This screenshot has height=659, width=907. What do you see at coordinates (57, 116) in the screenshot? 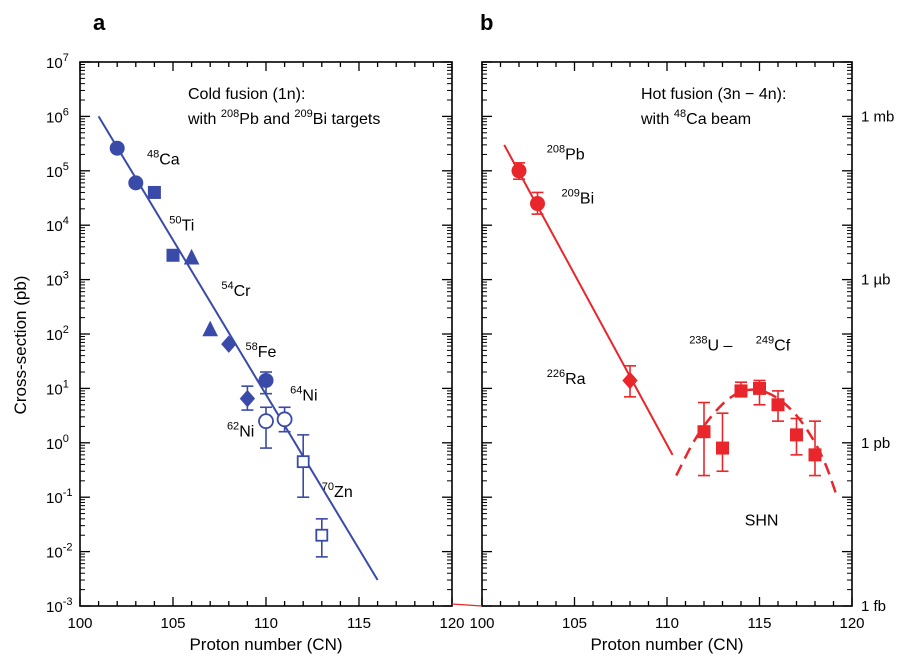
I see `y-tick-label: 10⁶` at bounding box center [57, 116].